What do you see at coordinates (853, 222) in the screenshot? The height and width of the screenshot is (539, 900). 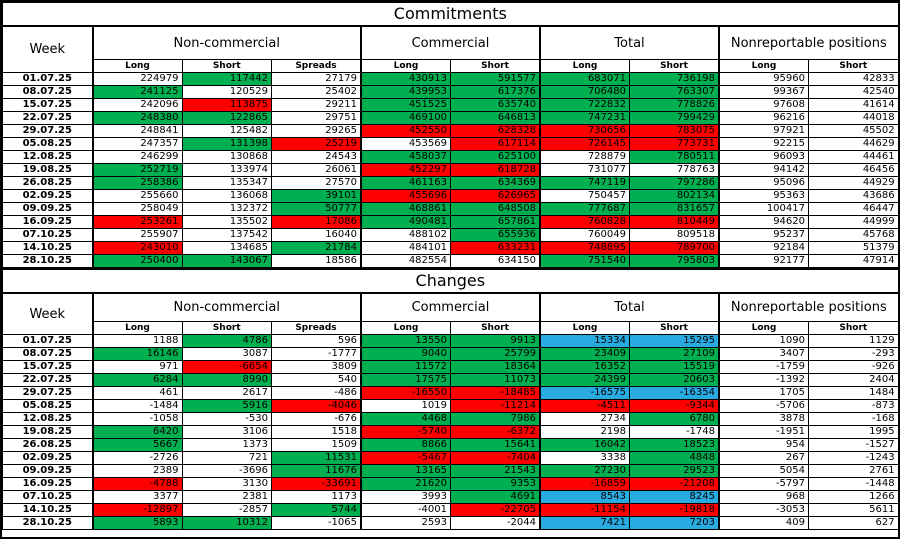 I see `value-cell: 44999` at bounding box center [853, 222].